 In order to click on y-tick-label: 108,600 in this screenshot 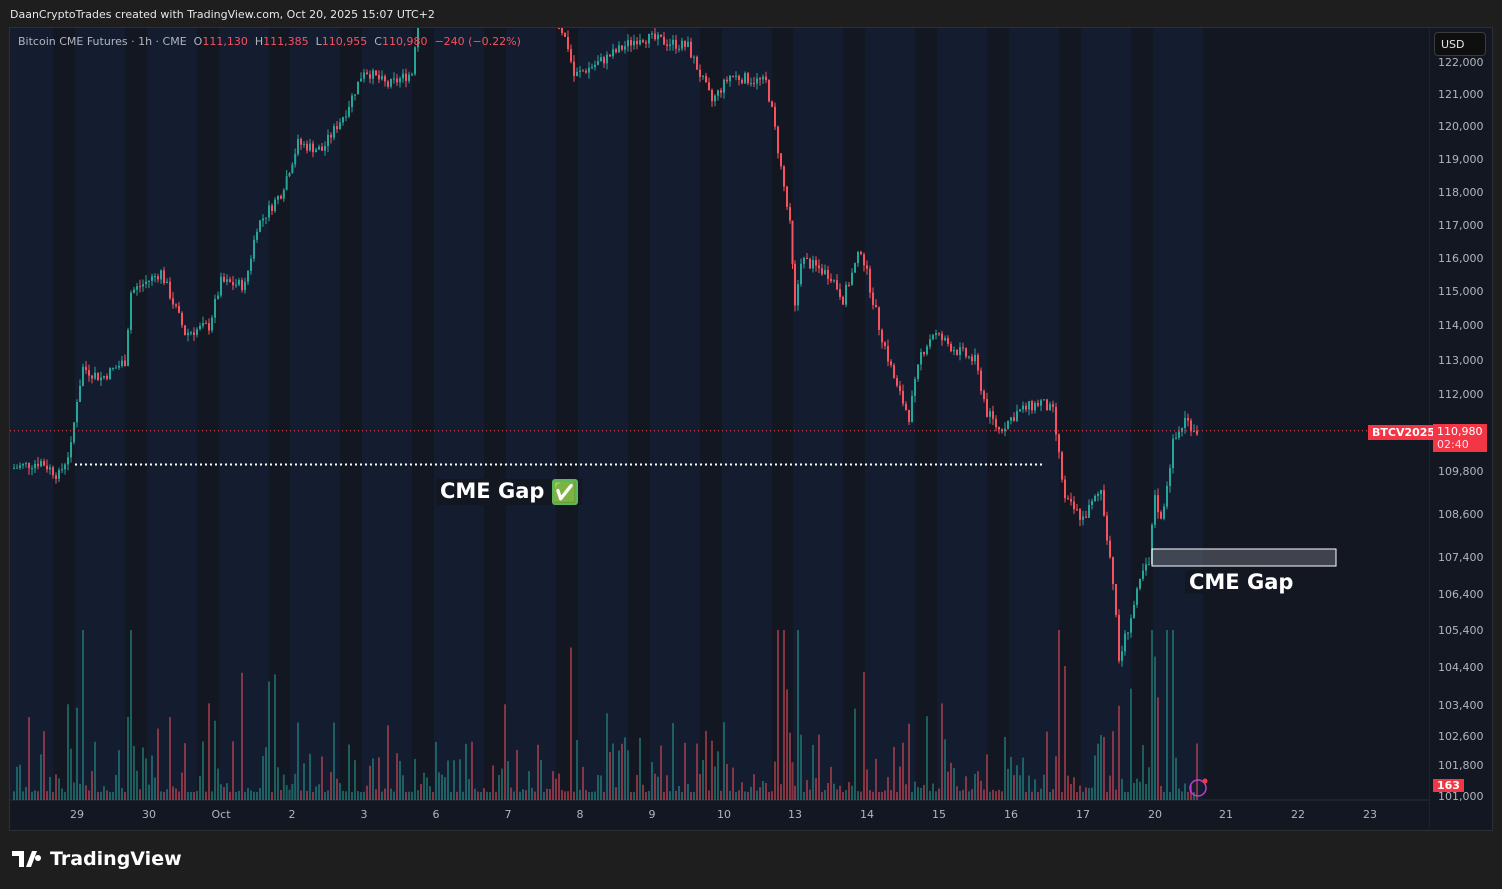, I will do `click(1461, 514)`.